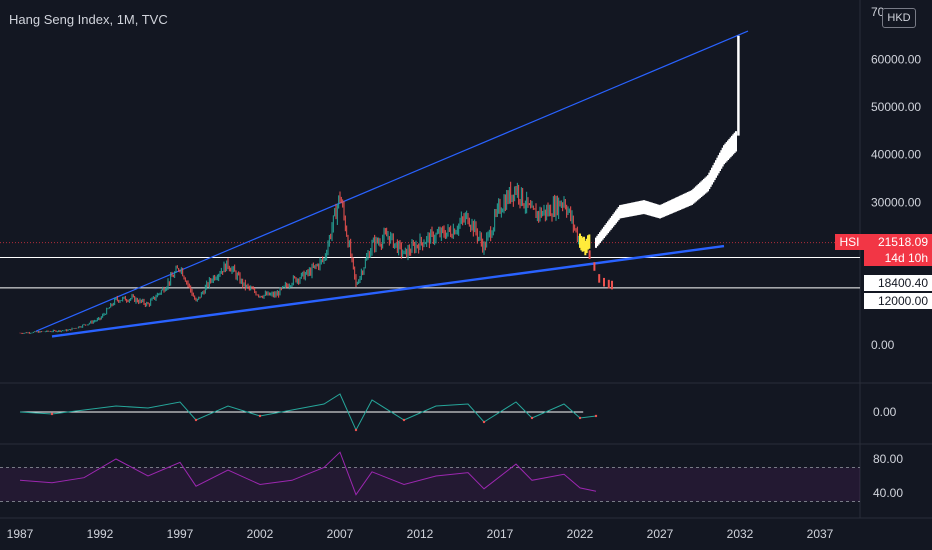  Describe the element at coordinates (888, 493) in the screenshot. I see `rsi-tick-label: 40.00` at that location.